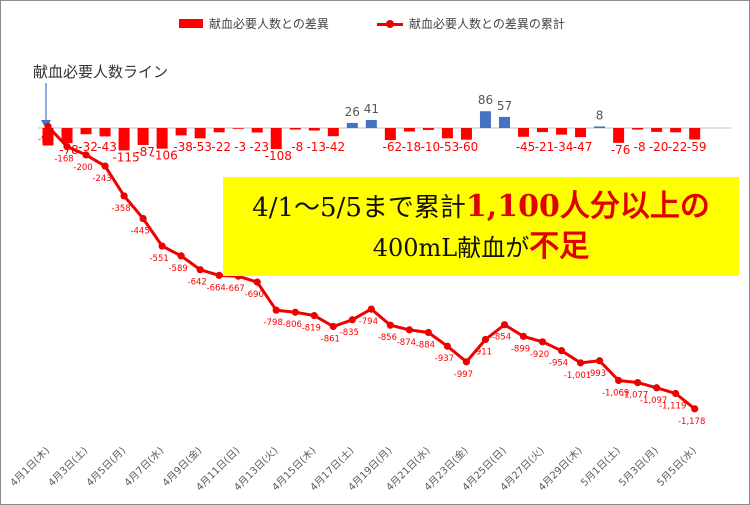  Describe the element at coordinates (45, 139) in the screenshot. I see `cumulative-label-1: -90` at that location.